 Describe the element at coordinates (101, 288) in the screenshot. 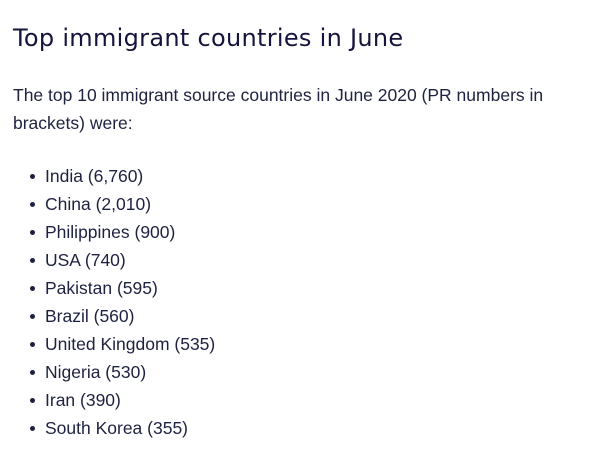

I see `list-item-text: Pakistan (595)` at that location.